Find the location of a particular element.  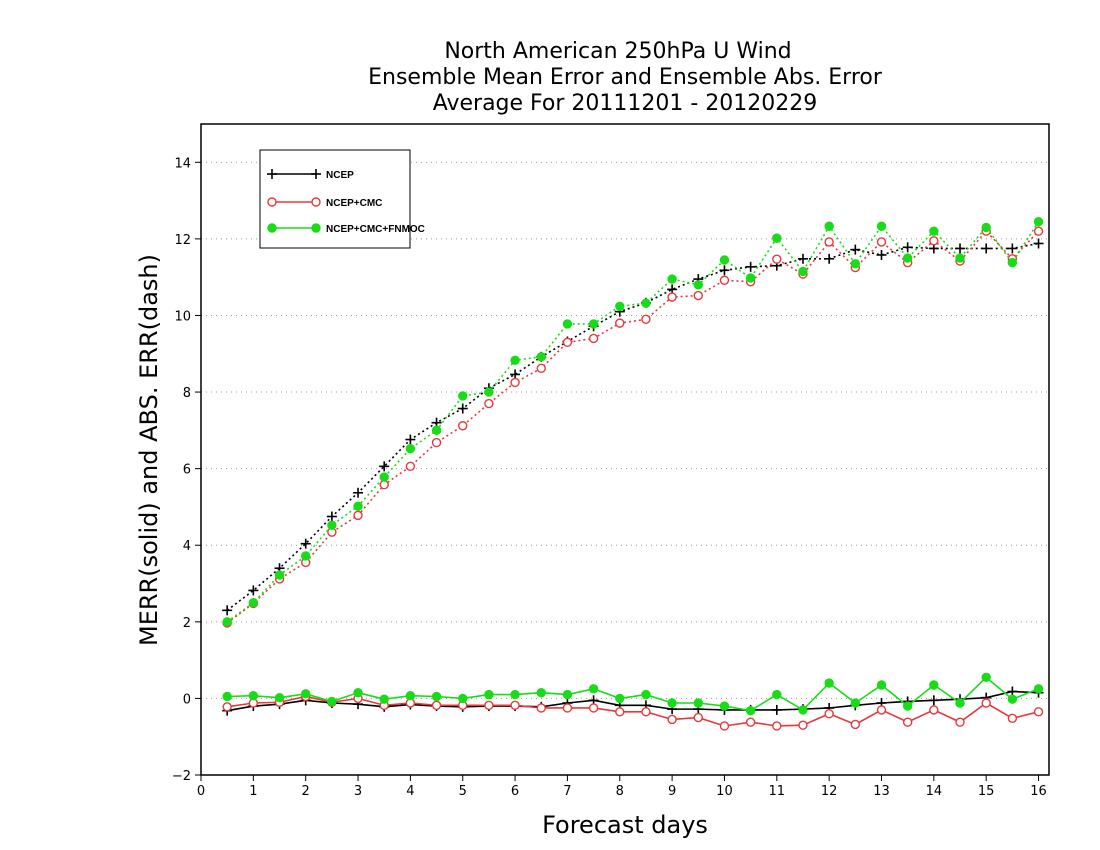

y-tick-label: 12 is located at coordinates (182, 240).